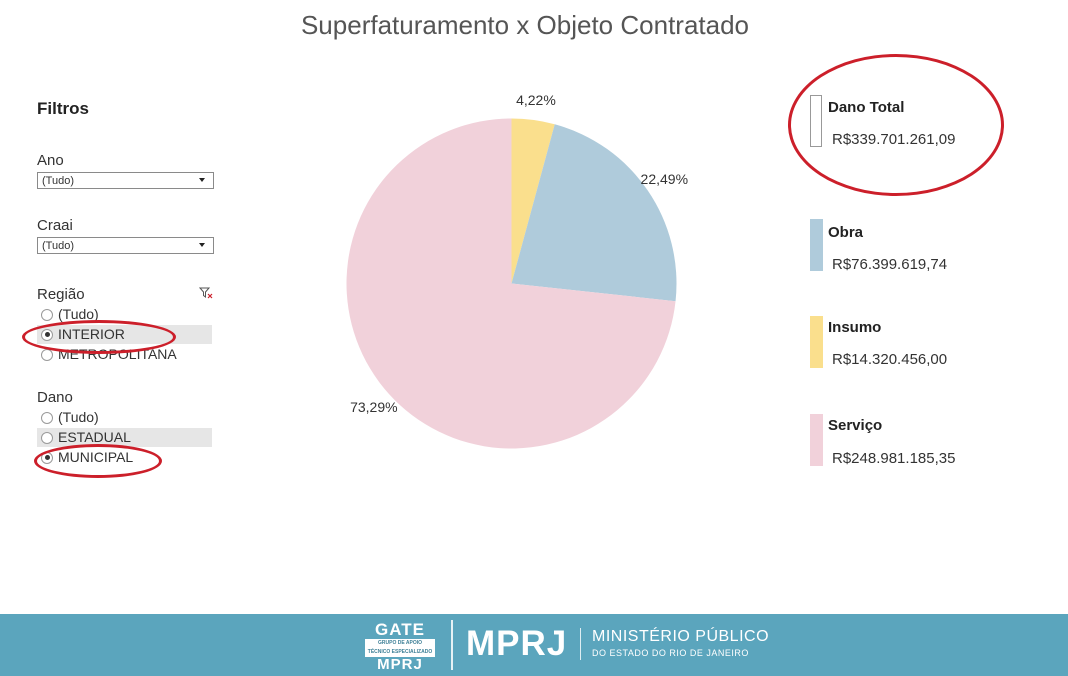  Describe the element at coordinates (890, 359) in the screenshot. I see `legend-insumo-value: R$14.320.456,00` at that location.